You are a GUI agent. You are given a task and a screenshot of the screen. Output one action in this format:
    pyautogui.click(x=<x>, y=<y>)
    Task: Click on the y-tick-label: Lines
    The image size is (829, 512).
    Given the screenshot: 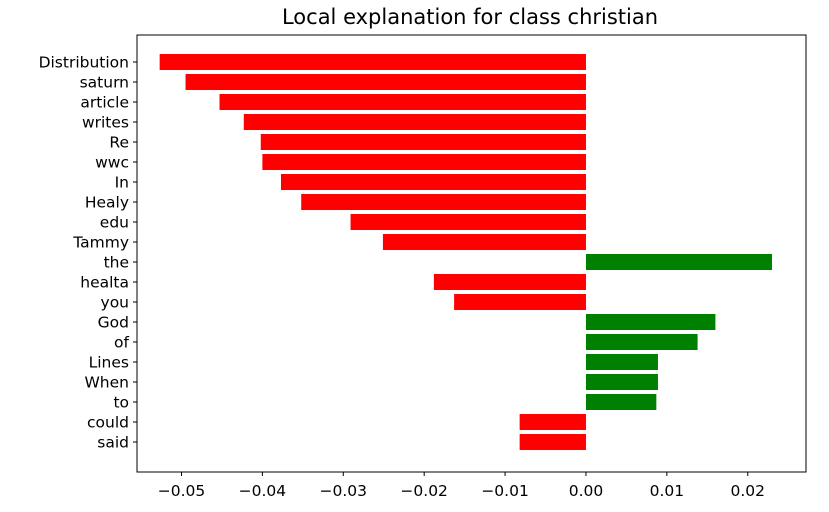 What is the action you would take?
    pyautogui.click(x=109, y=363)
    